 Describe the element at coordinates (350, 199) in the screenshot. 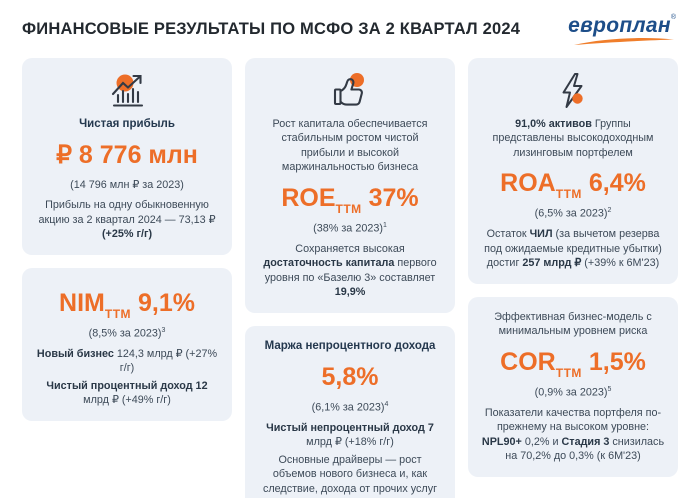

I see `roe-metric: ROEТТМ 37%` at that location.